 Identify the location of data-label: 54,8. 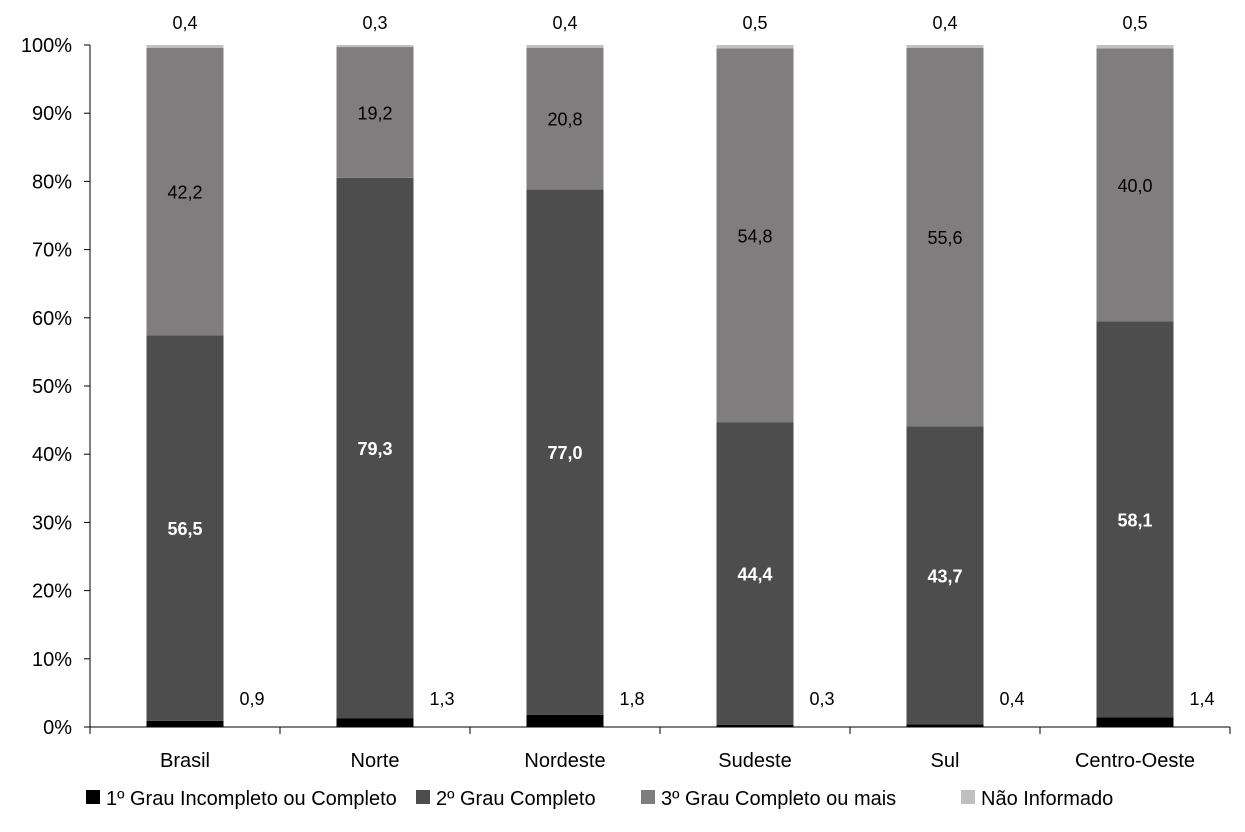
(754, 236).